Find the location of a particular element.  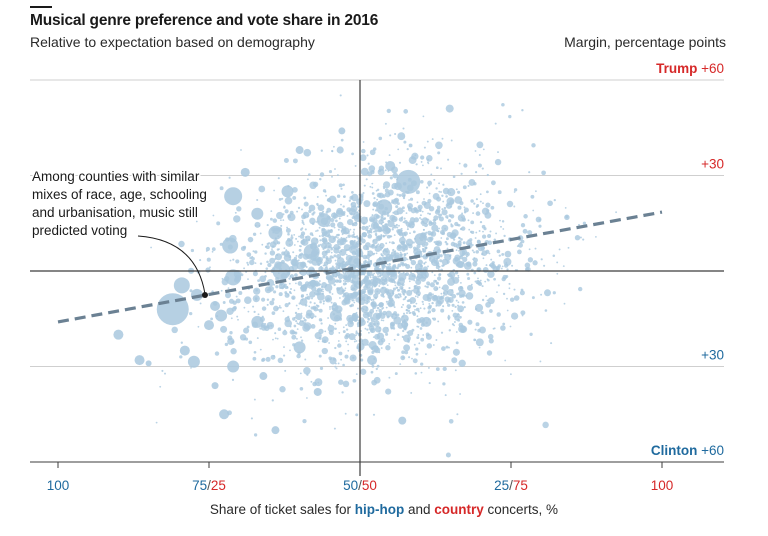

y-tick-label: +30 is located at coordinates (712, 355).